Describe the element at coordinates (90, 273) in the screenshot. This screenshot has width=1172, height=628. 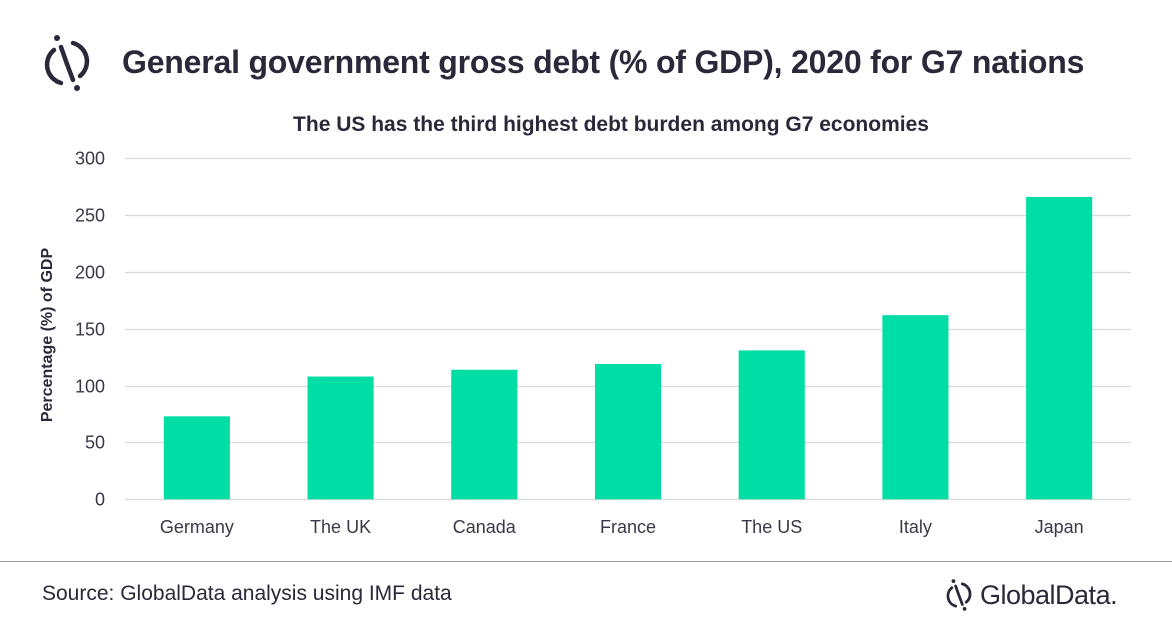
I see `y-tick-label: 200` at that location.